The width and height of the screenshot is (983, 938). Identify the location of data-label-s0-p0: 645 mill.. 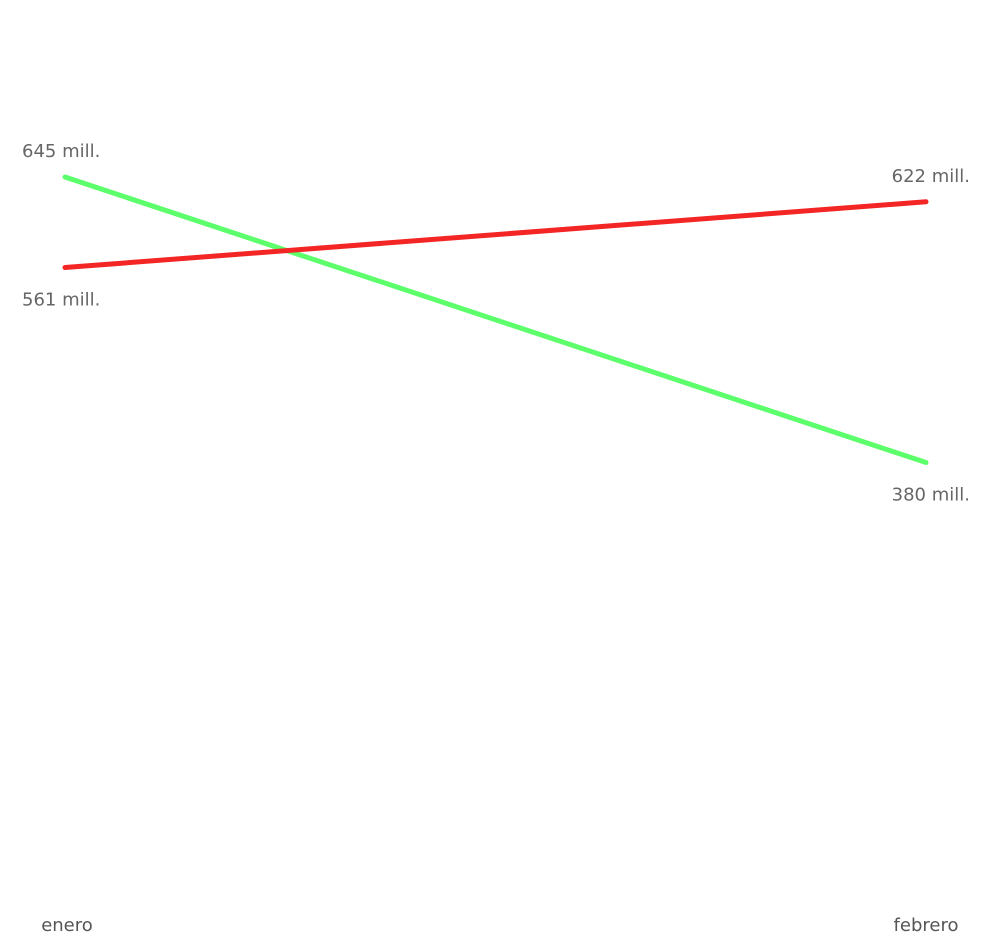
(61, 151).